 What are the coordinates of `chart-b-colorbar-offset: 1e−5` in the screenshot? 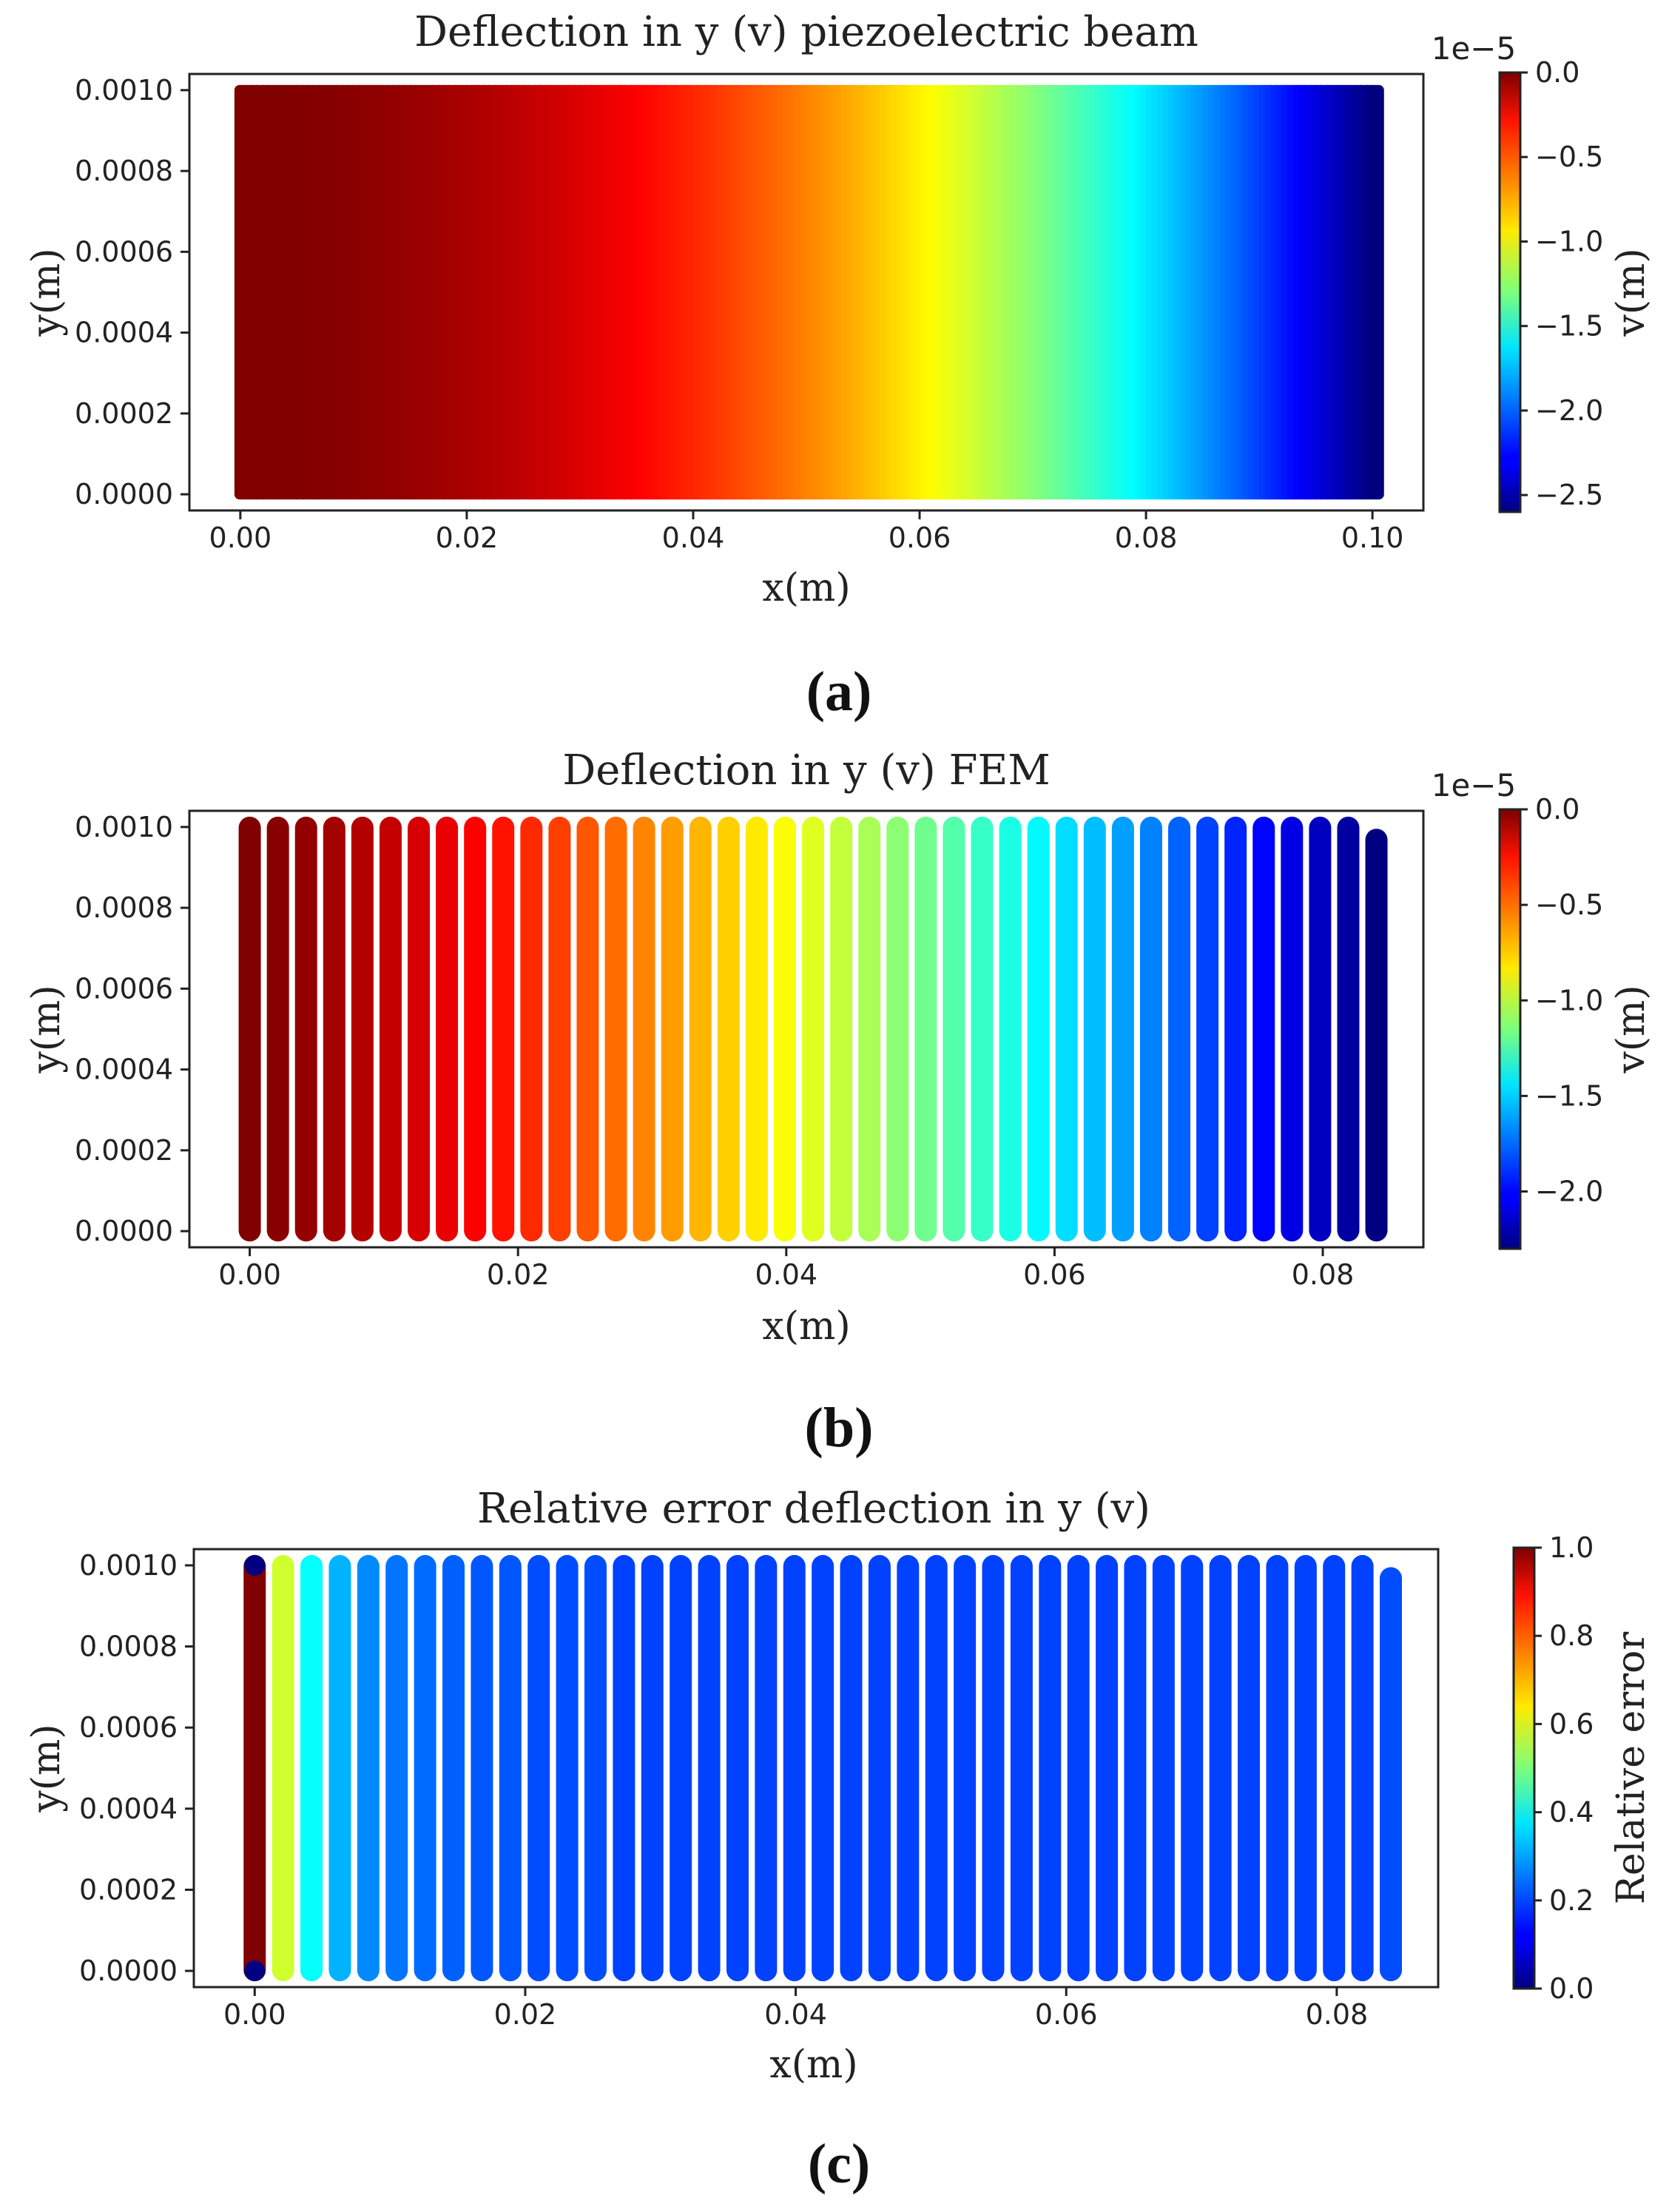 It's located at (1474, 785).